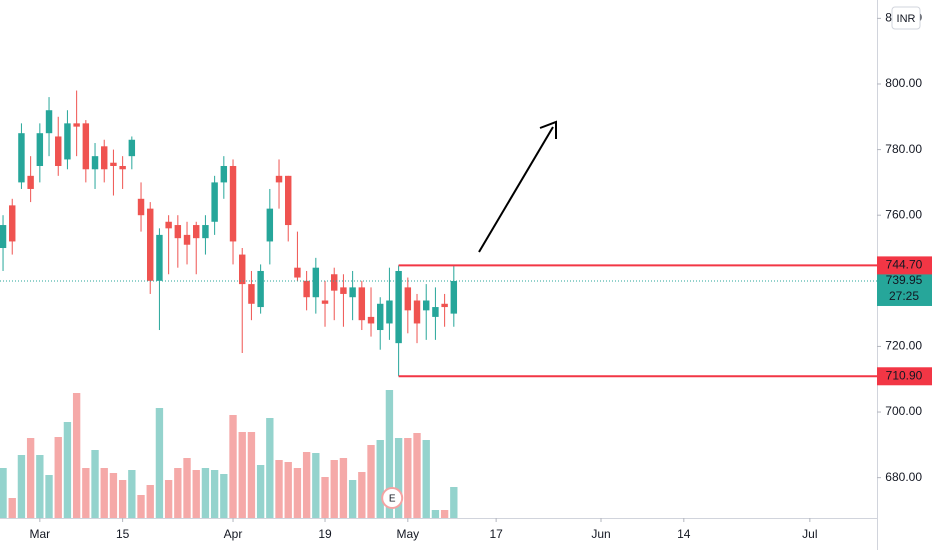 This screenshot has width=932, height=550. I want to click on level-label: 744.70, so click(904, 265).